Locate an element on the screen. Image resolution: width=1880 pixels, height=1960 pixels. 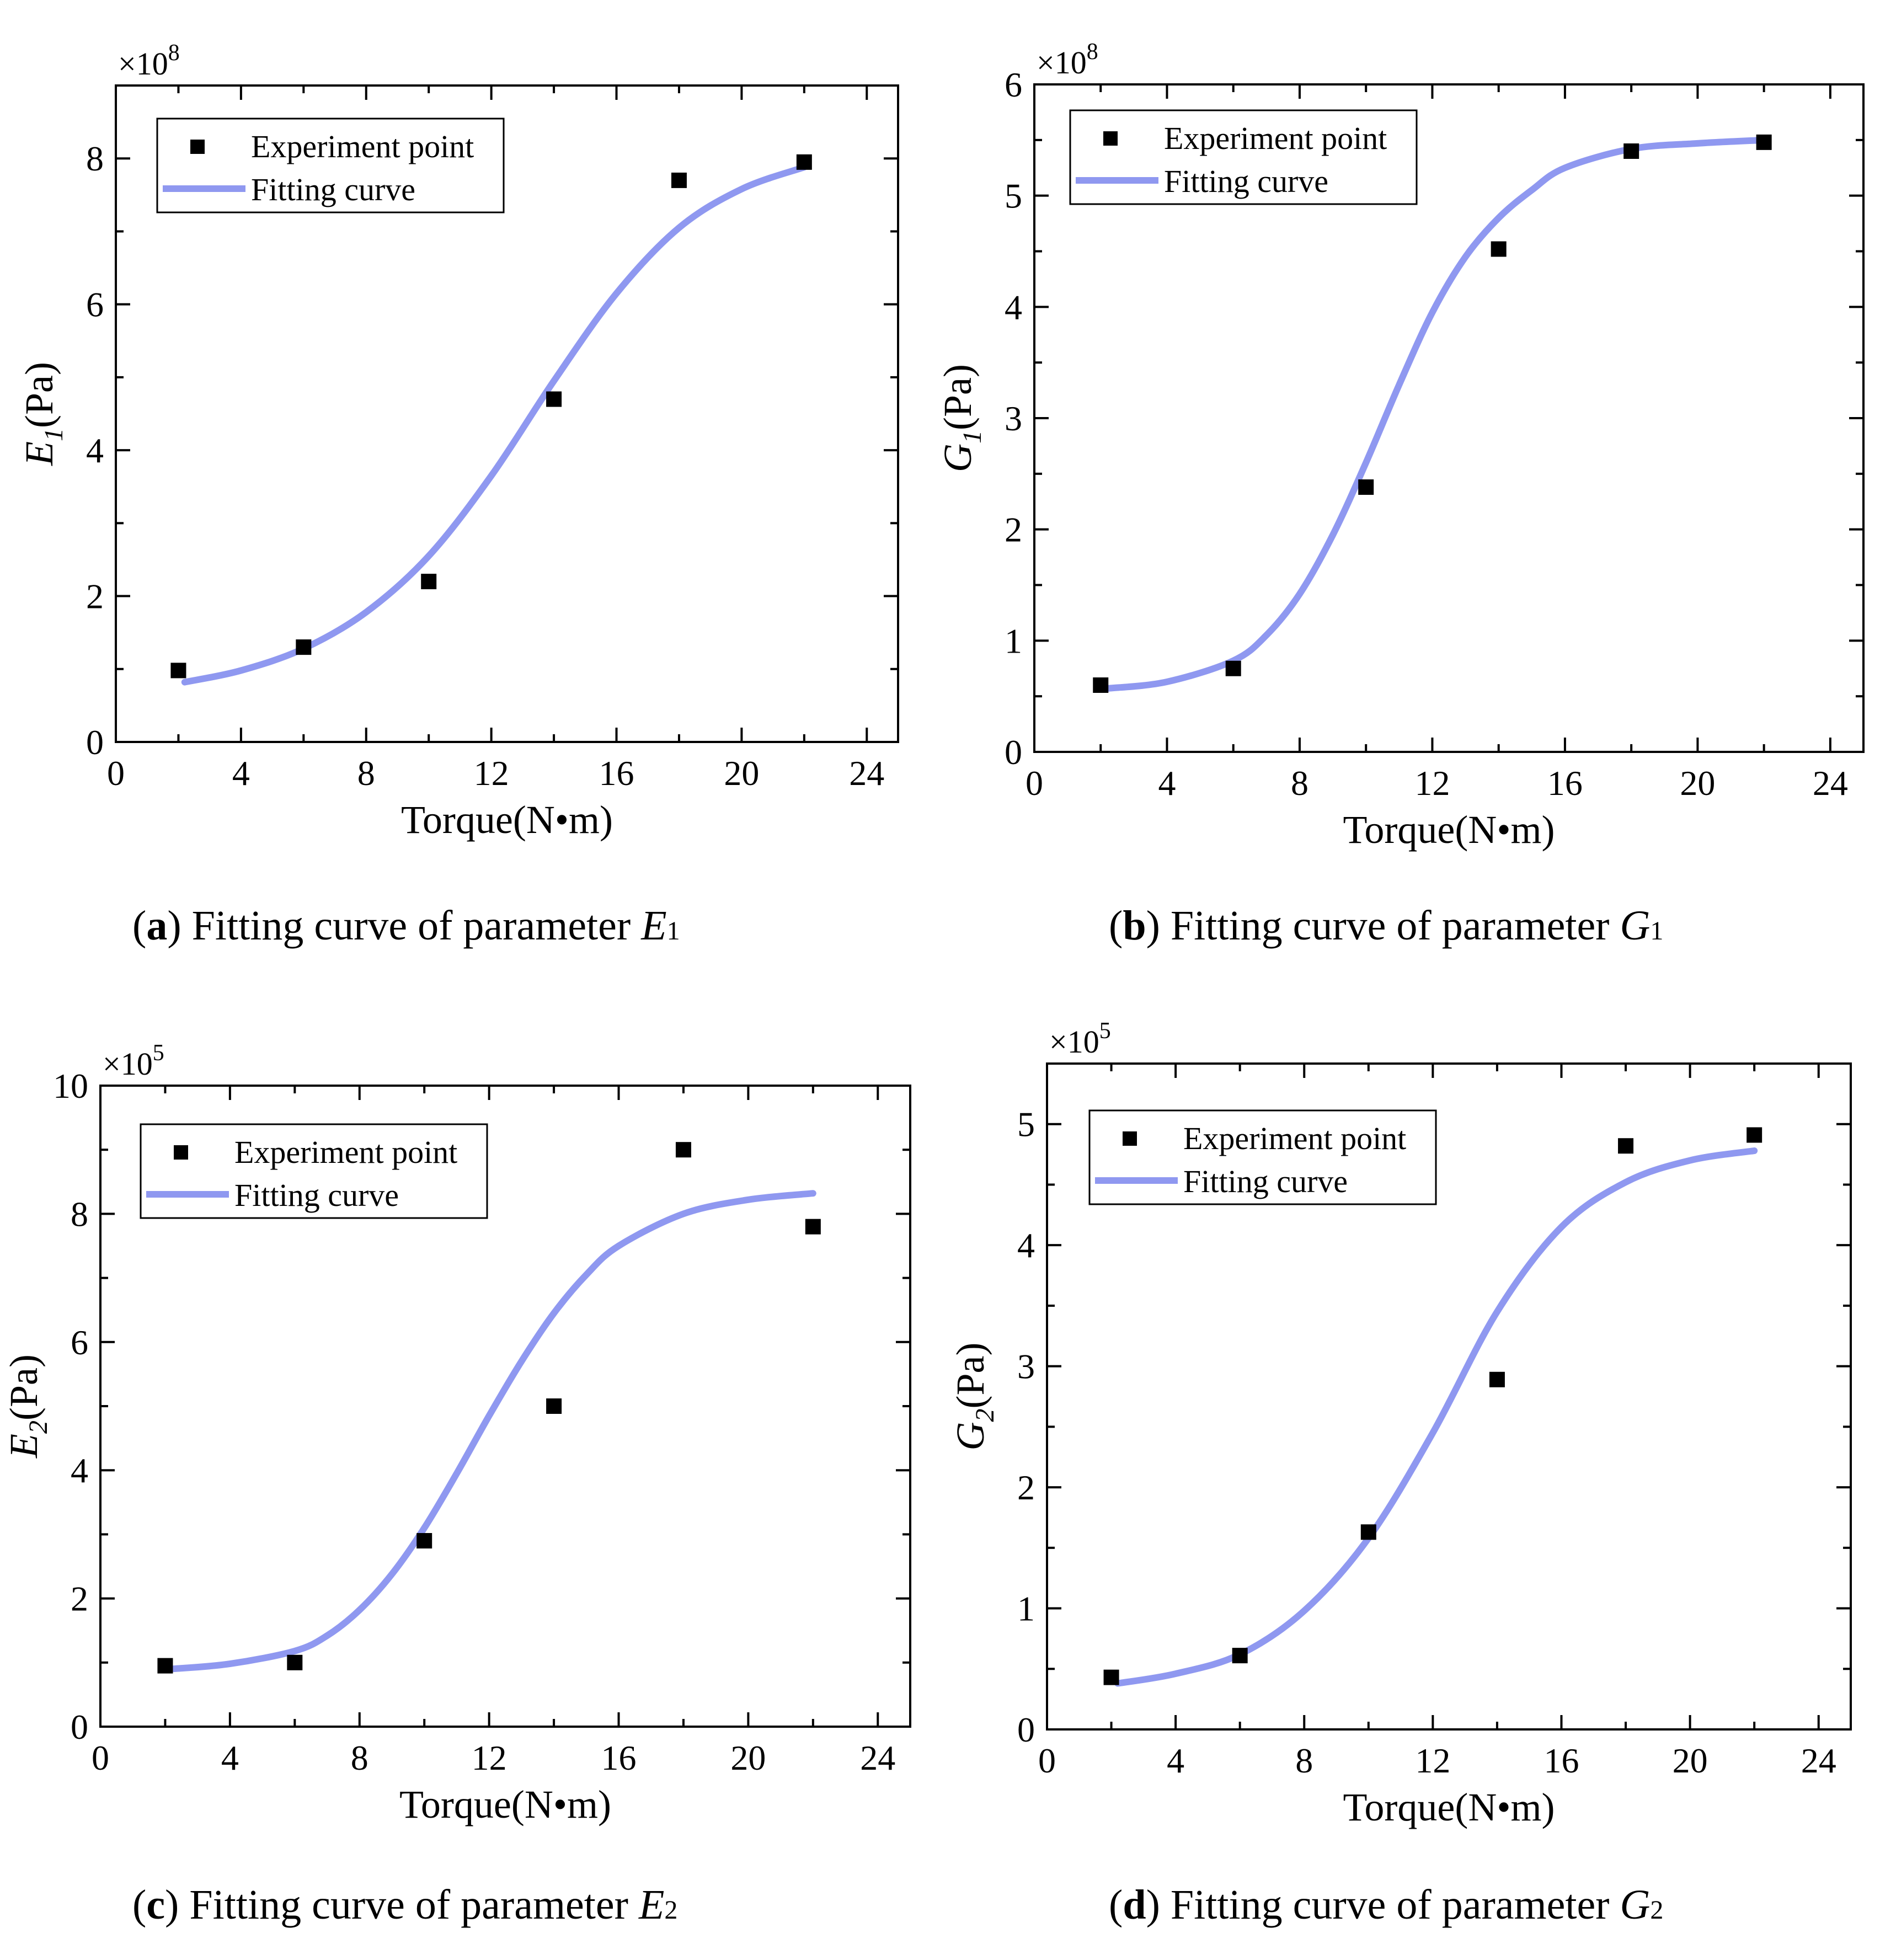
y-axis-title: G1(Pa) is located at coordinates (961, 418).